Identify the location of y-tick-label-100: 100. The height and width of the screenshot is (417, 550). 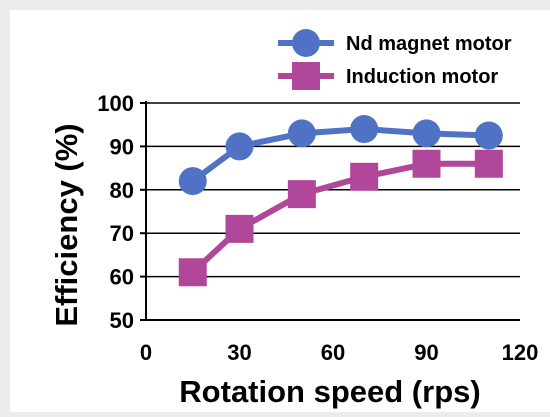
(115, 103).